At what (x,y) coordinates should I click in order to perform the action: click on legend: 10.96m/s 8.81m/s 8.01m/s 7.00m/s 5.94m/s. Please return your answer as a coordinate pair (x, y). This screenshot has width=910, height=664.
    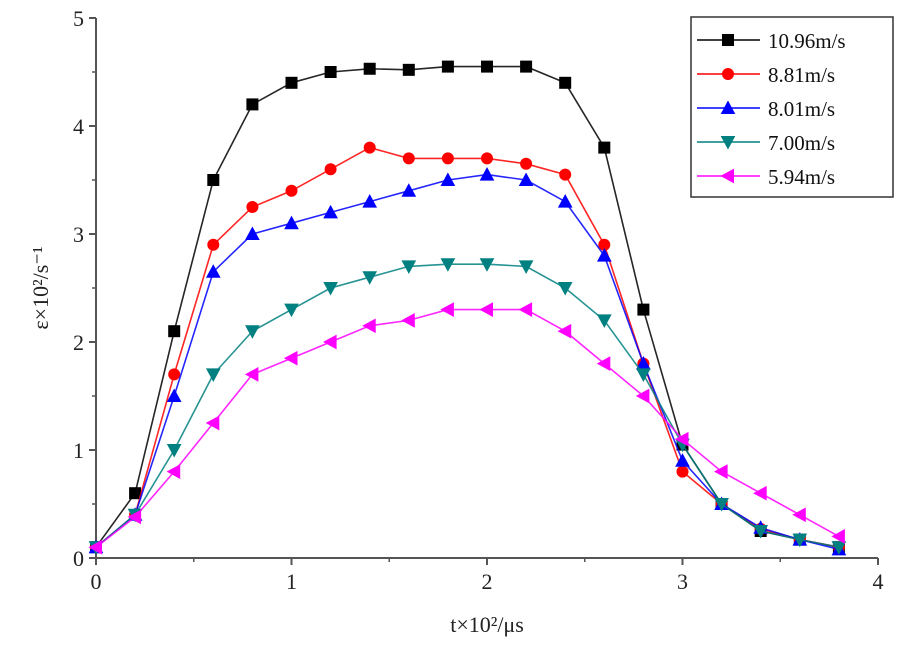
    Looking at the image, I should click on (792, 107).